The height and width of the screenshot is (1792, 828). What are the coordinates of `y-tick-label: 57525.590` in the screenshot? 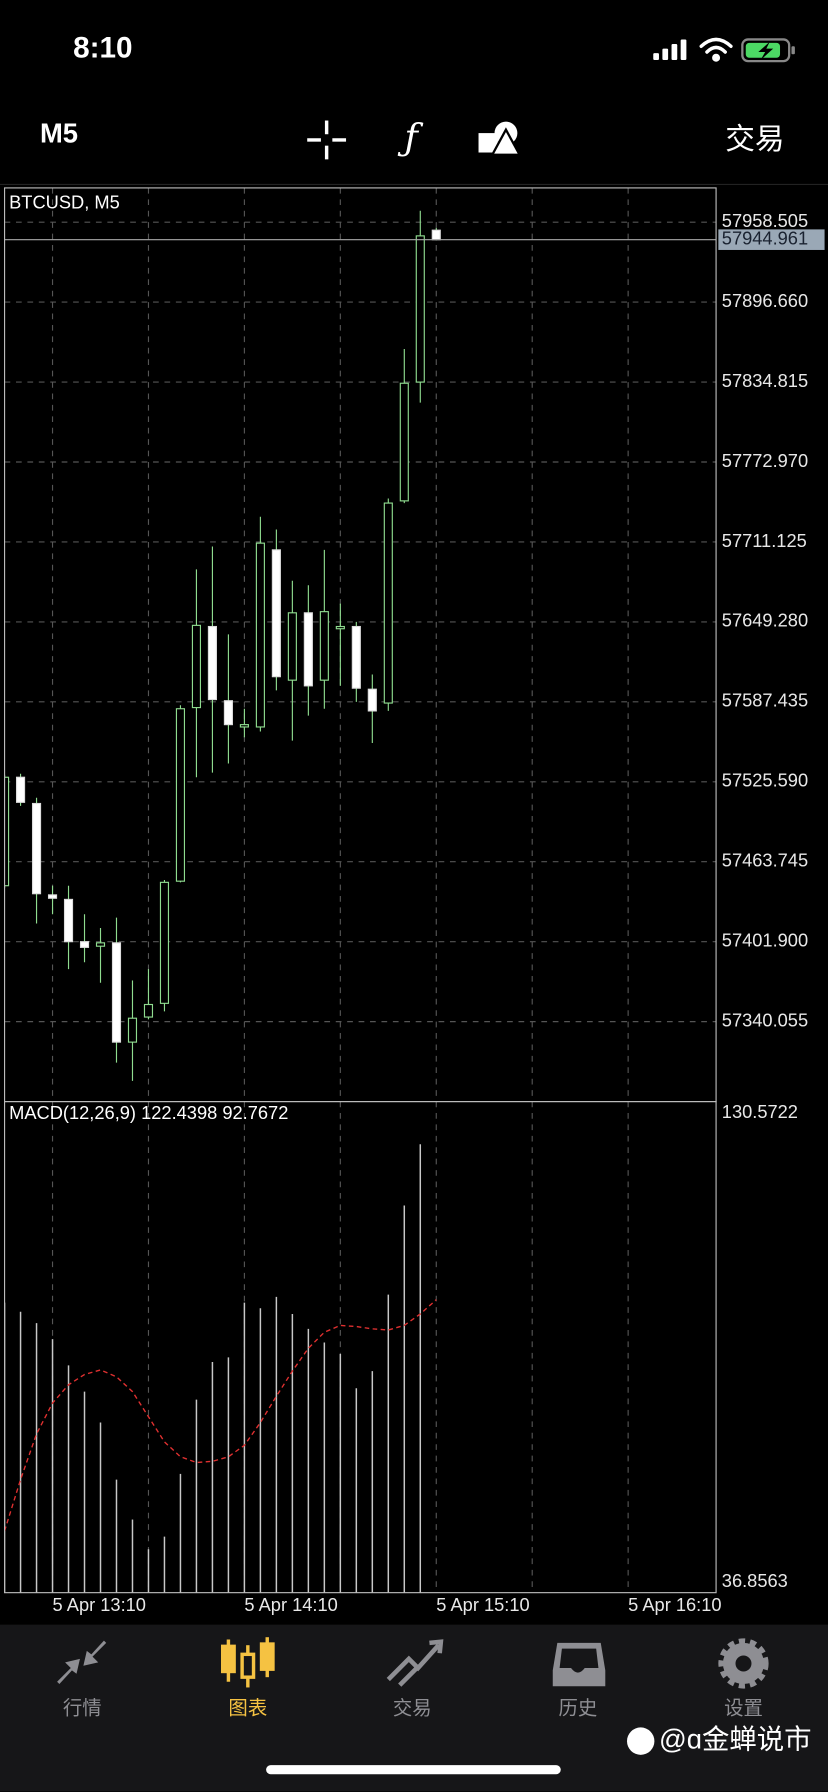 It's located at (765, 780).